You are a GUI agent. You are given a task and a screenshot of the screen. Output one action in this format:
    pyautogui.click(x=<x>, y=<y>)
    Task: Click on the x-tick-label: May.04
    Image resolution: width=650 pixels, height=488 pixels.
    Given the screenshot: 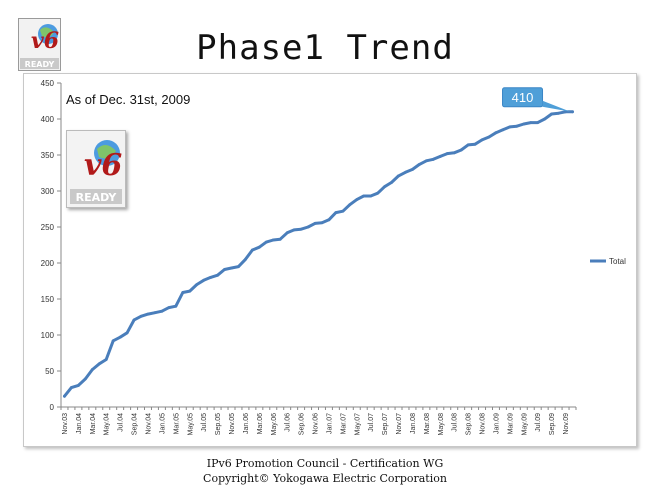 What is the action you would take?
    pyautogui.click(x=107, y=424)
    